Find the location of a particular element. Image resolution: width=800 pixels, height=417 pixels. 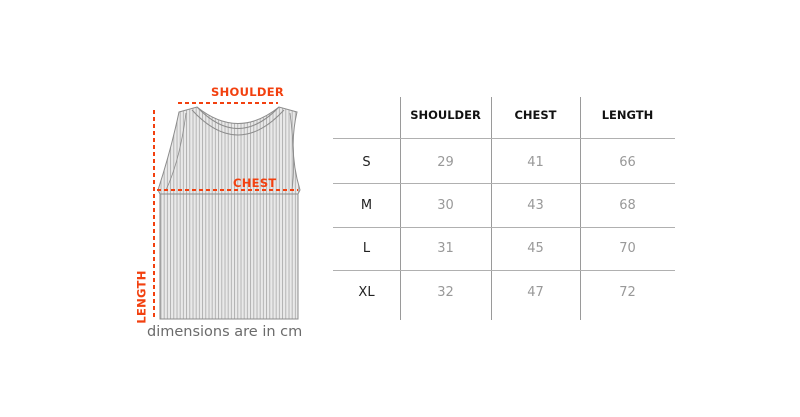

tank-top-illustration is located at coordinates (227, 211).